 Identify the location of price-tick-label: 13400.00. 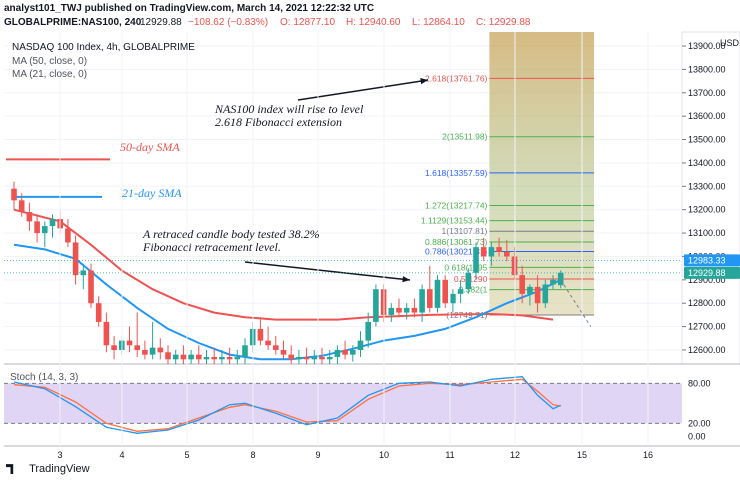
(707, 163).